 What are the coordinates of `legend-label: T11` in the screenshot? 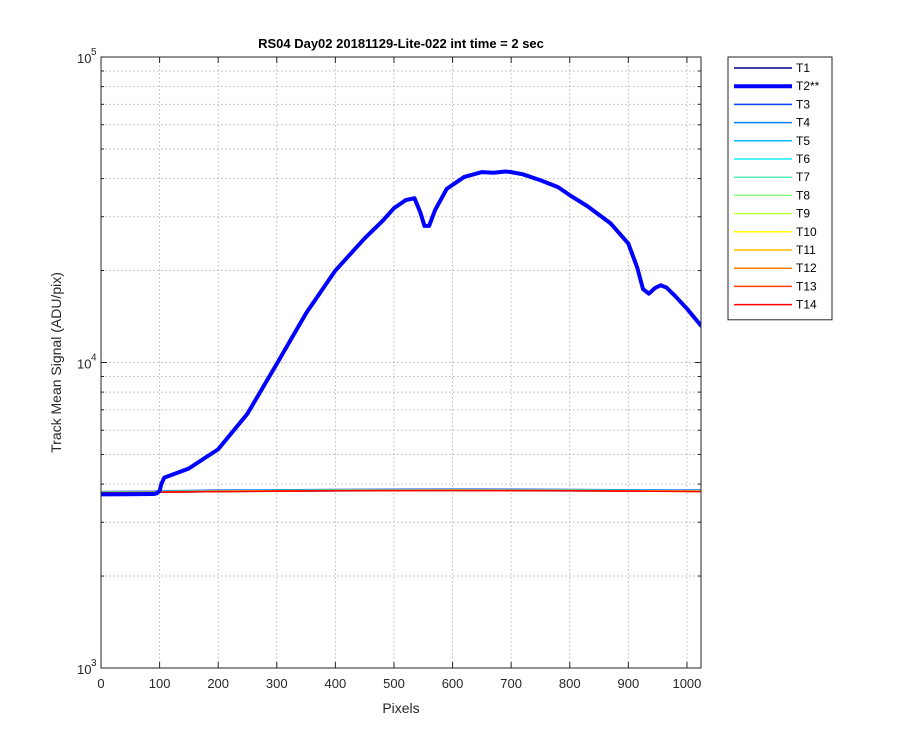 It's located at (806, 250).